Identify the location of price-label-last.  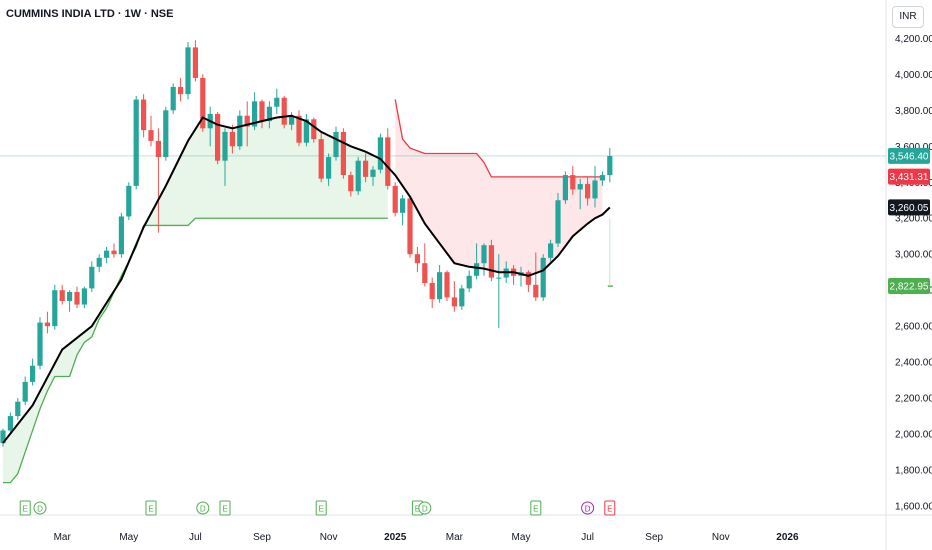
(909, 155).